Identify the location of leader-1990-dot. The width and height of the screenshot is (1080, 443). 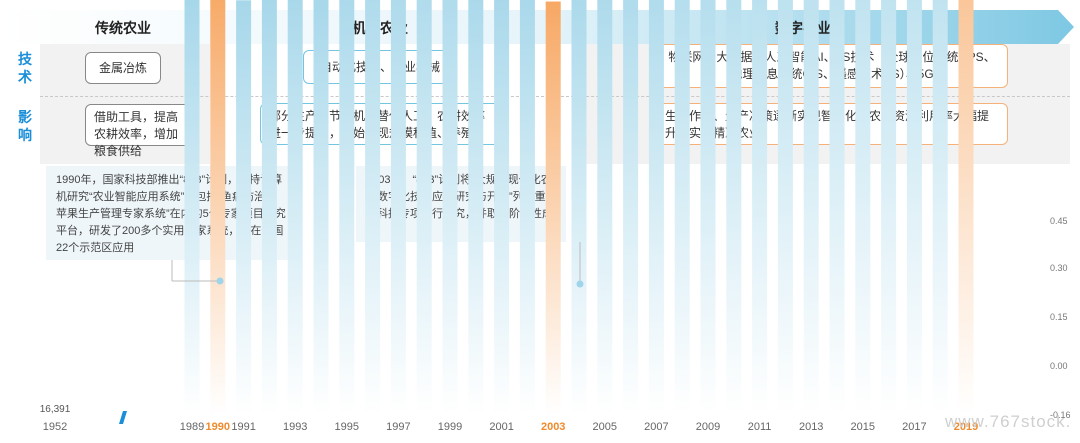
(220, 281).